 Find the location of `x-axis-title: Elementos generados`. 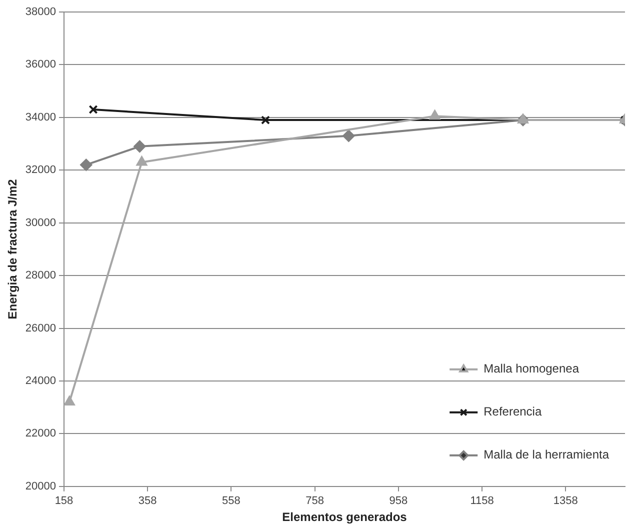

x-axis-title: Elementos generados is located at coordinates (345, 517).